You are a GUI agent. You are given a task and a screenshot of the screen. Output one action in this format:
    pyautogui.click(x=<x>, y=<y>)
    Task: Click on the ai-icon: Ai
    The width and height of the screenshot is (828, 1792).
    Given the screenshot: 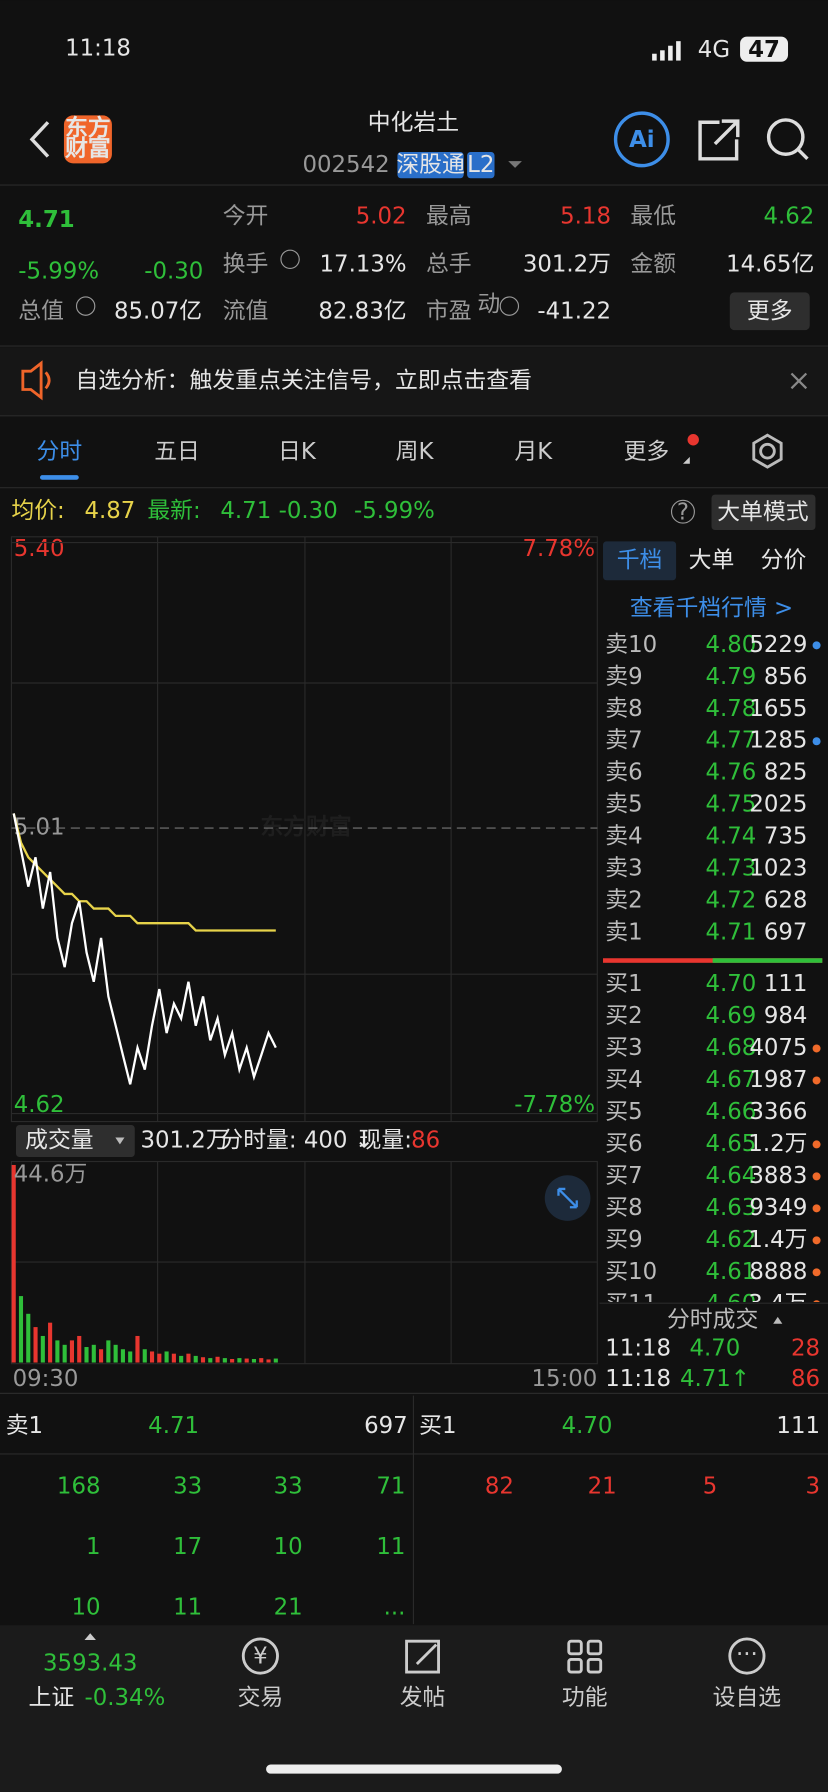 What is the action you would take?
    pyautogui.click(x=642, y=140)
    